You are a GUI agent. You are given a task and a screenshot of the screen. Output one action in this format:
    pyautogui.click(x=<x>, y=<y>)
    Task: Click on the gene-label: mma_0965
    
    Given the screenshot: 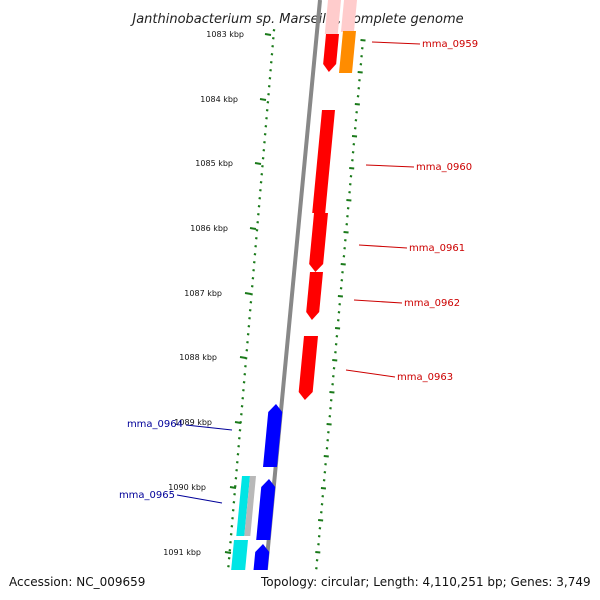 What is the action you would take?
    pyautogui.click(x=147, y=495)
    